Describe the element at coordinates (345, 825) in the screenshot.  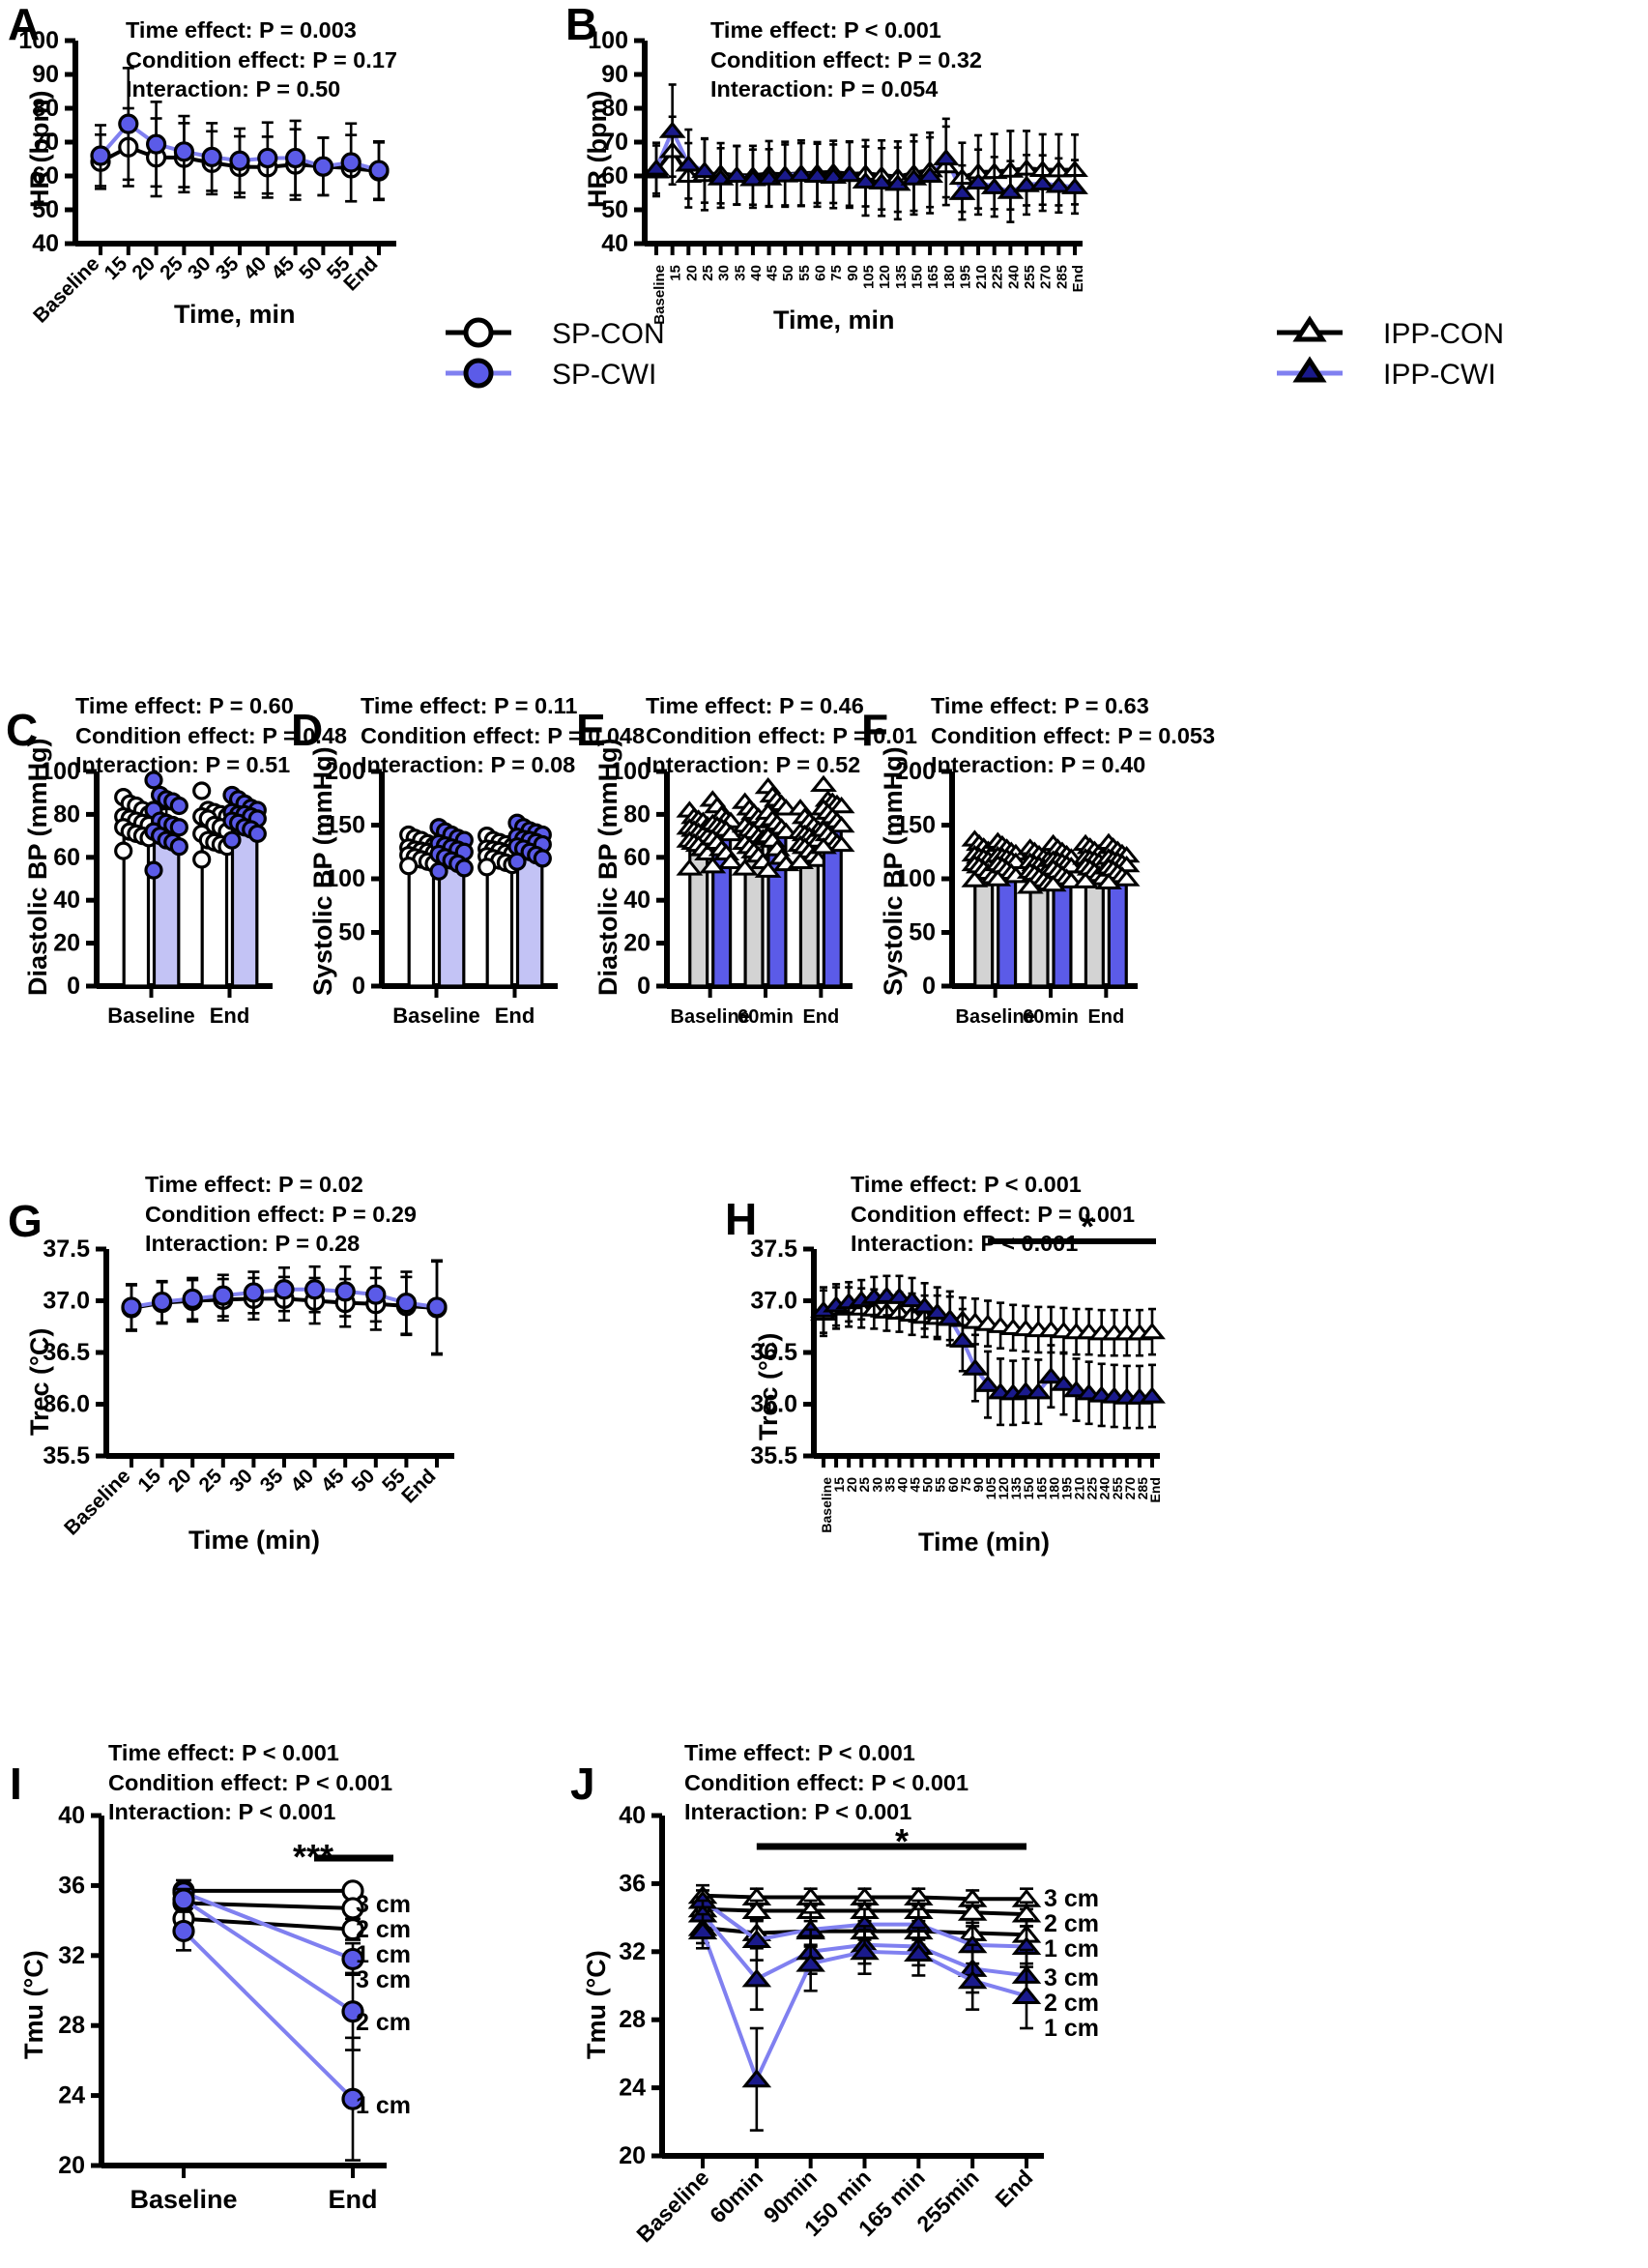
I see `y-tick-label: 150` at that location.